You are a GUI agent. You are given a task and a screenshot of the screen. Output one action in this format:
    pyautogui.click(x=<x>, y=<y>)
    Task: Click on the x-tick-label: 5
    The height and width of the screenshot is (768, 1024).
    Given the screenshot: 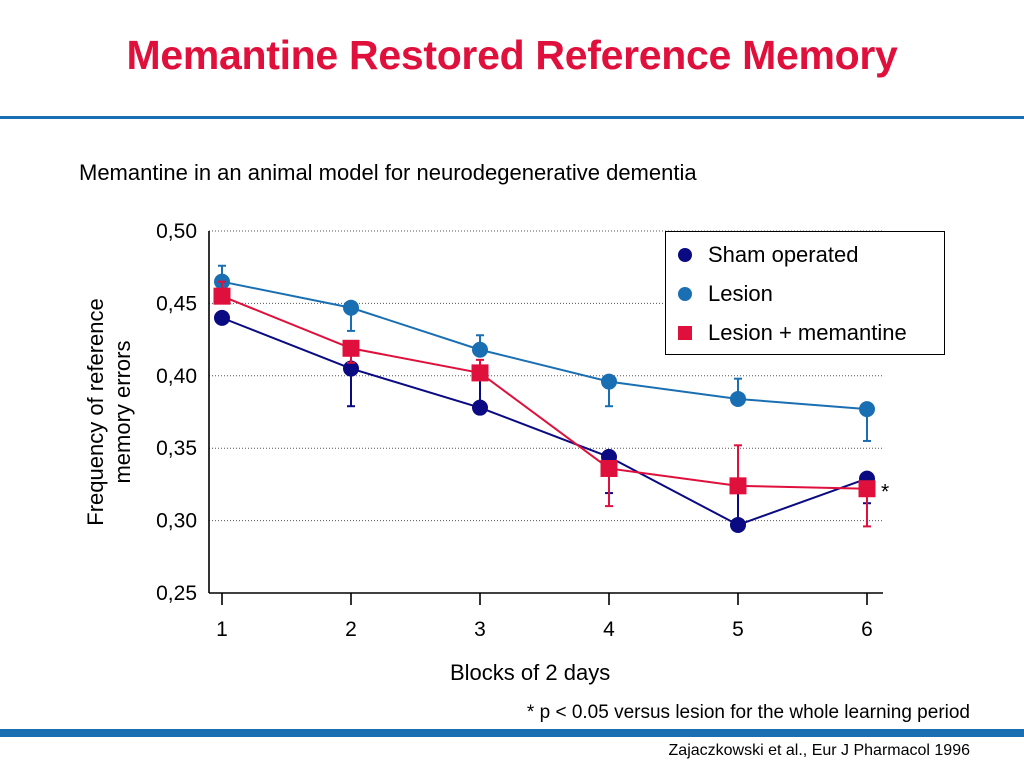 What is the action you would take?
    pyautogui.click(x=738, y=629)
    